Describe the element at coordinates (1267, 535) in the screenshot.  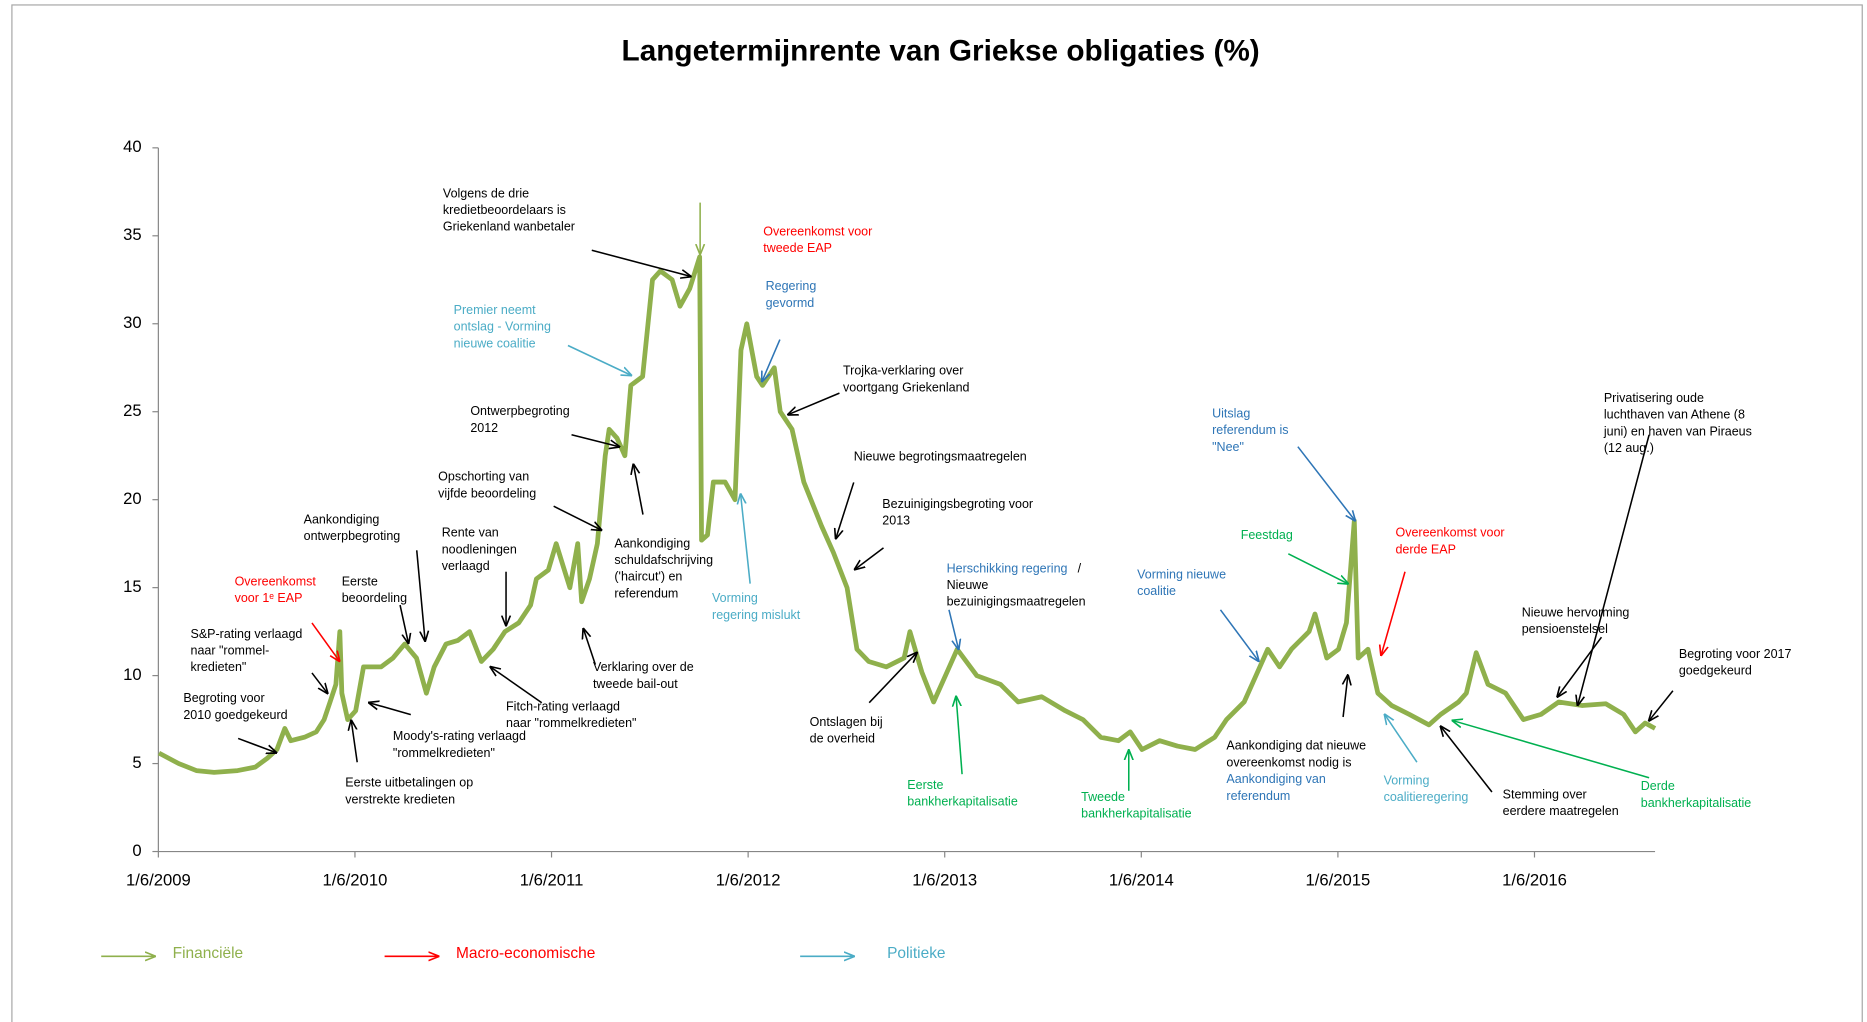
I see `annotation-line: Feestdag` at that location.